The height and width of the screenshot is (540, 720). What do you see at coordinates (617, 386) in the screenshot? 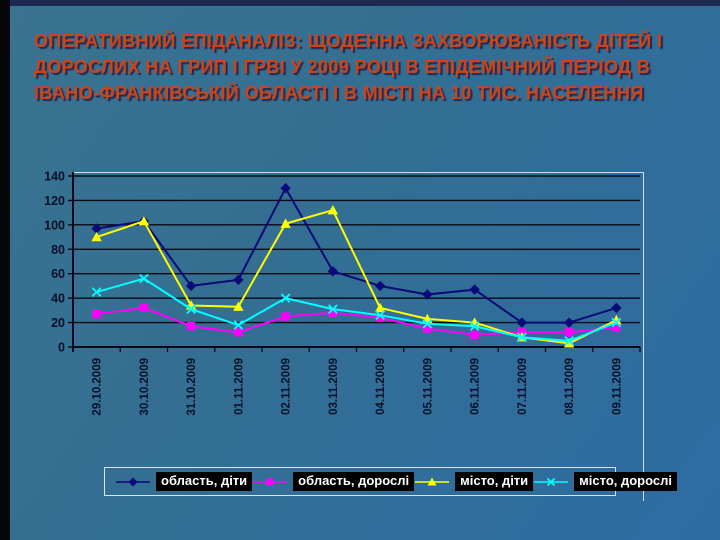
I see `svg-text: 09.11.2009` at bounding box center [617, 386].